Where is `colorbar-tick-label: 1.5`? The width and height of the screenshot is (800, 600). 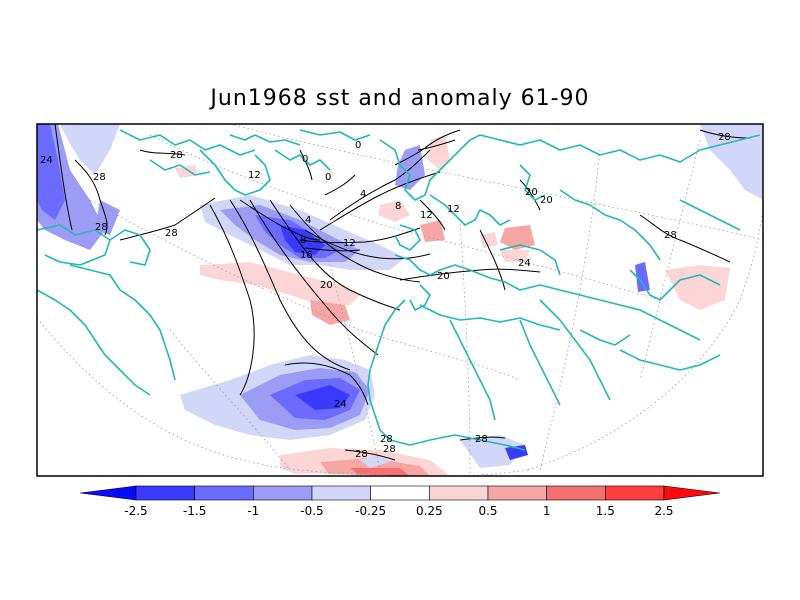 colorbar-tick-label: 1.5 is located at coordinates (605, 511).